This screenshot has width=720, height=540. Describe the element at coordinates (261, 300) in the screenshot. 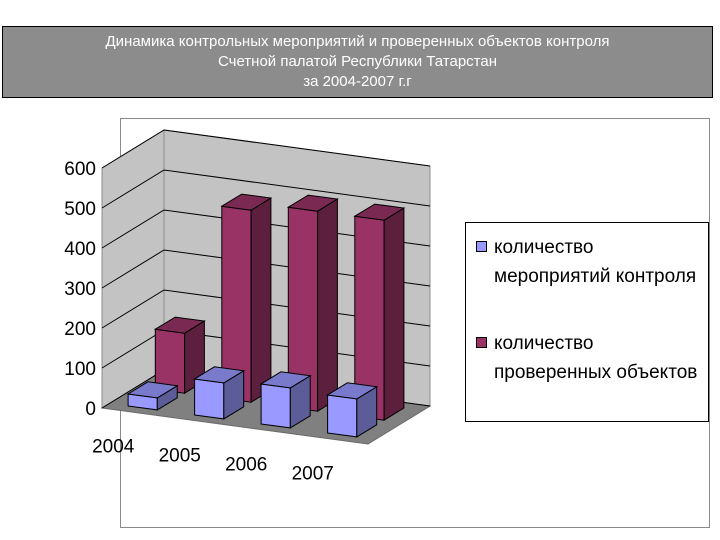

I see `bar-1-1-side` at that location.